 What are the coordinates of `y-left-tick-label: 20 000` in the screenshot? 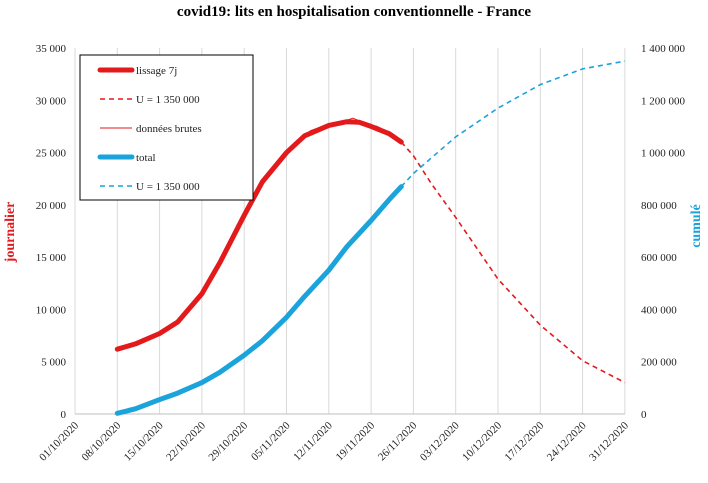 It's located at (51, 206).